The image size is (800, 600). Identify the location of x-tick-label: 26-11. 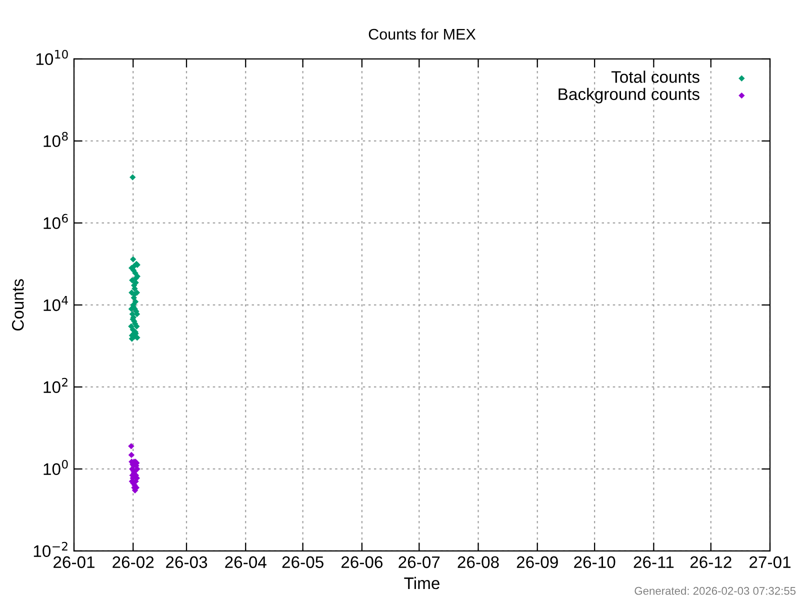
(654, 562).